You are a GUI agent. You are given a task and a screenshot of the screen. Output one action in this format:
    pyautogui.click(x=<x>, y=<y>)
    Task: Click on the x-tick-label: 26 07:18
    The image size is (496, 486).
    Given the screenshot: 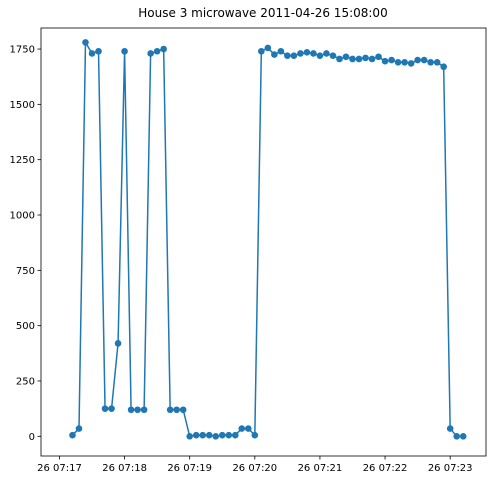 What is the action you would take?
    pyautogui.click(x=124, y=468)
    